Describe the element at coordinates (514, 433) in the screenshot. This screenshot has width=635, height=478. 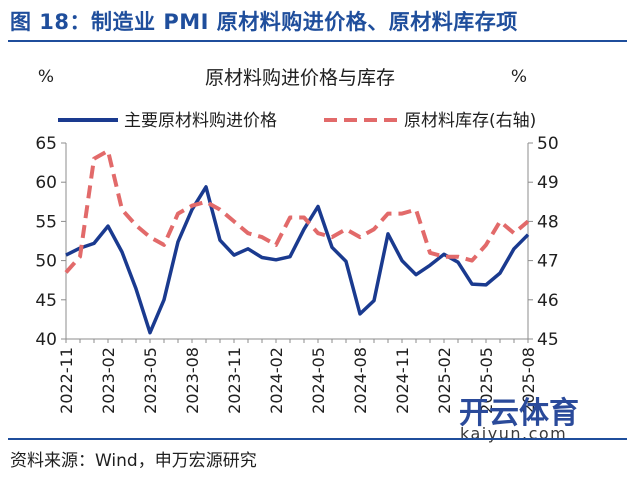
I see `watermark-url: kaiyun.com` at that location.